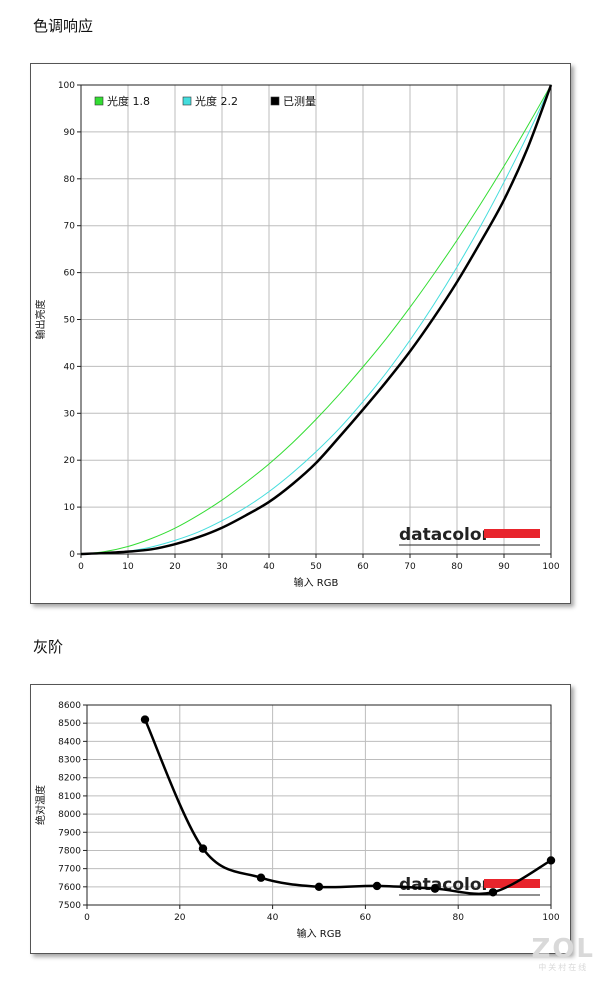 The height and width of the screenshot is (985, 613). What do you see at coordinates (316, 567) in the screenshot?
I see `x-tick-label: 50` at bounding box center [316, 567].